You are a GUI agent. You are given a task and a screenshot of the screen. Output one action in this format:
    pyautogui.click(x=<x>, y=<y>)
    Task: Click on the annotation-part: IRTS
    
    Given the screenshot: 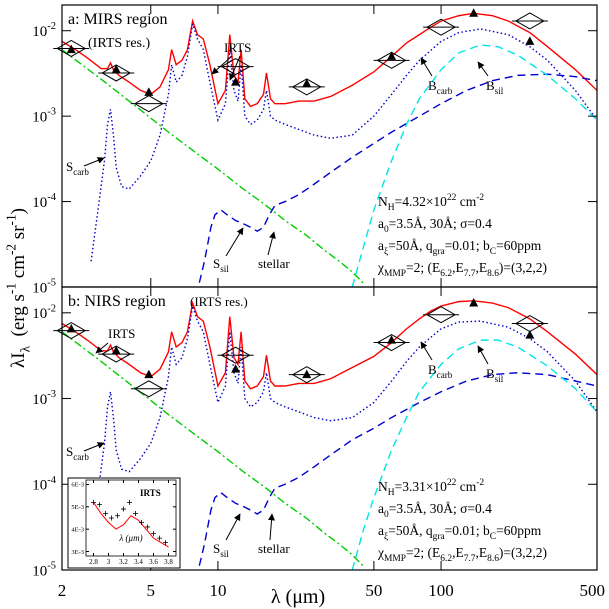 What is the action you would take?
    pyautogui.click(x=237, y=47)
    